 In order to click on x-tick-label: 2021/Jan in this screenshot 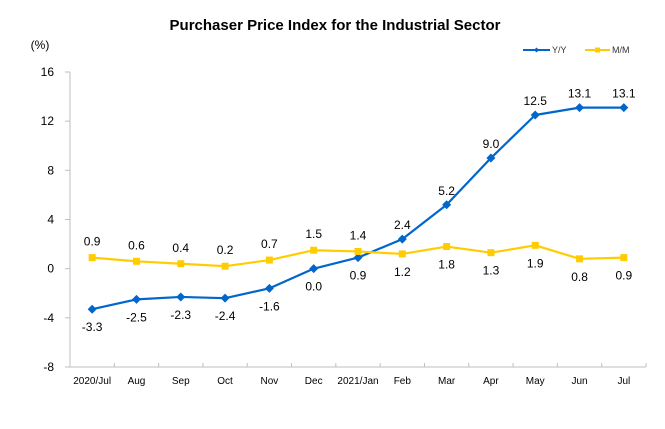, I will do `click(357, 381)`.